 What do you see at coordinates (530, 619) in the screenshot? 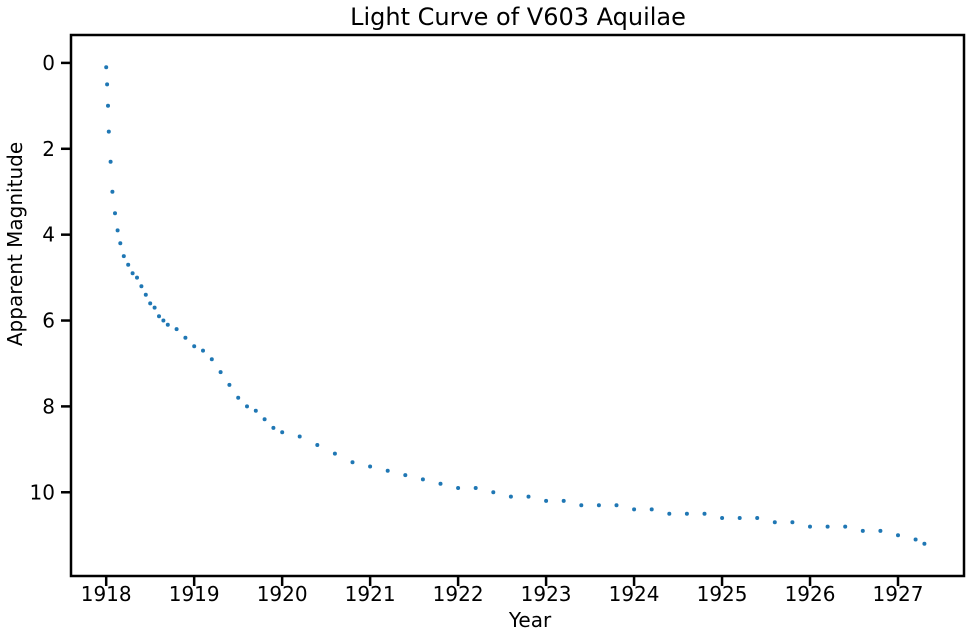
I see `x-axis-label: Year` at bounding box center [530, 619].